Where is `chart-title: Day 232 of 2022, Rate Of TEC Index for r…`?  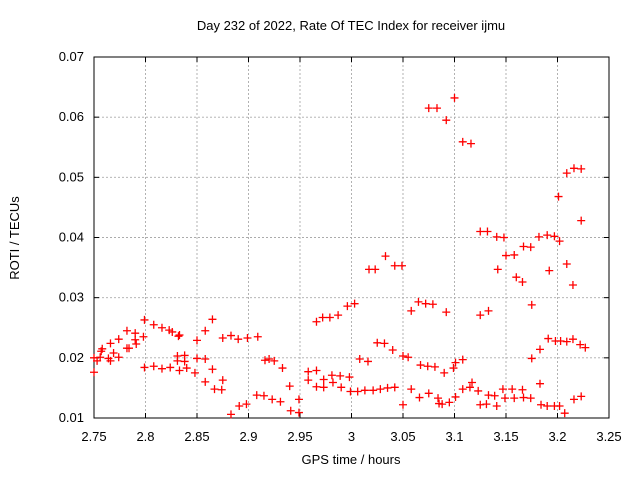 chart-title: Day 232 of 2022, Rate Of TEC Index for r… is located at coordinates (351, 25).